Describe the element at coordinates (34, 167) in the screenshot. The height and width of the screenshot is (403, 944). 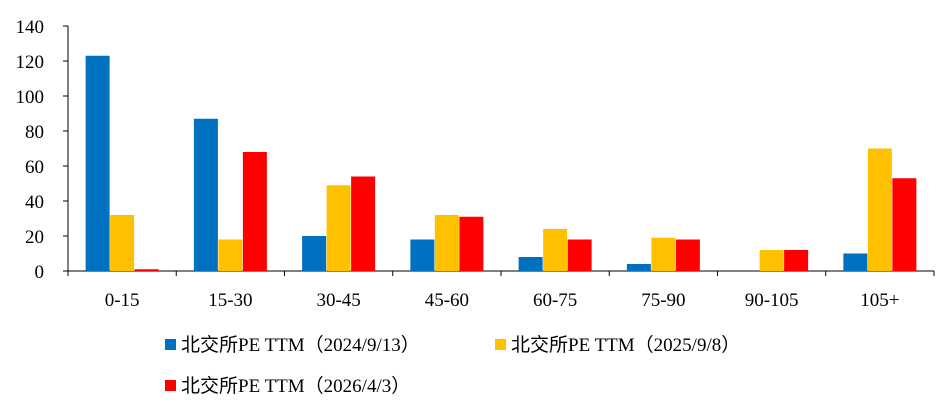
I see `y-tick-label: 60` at that location.